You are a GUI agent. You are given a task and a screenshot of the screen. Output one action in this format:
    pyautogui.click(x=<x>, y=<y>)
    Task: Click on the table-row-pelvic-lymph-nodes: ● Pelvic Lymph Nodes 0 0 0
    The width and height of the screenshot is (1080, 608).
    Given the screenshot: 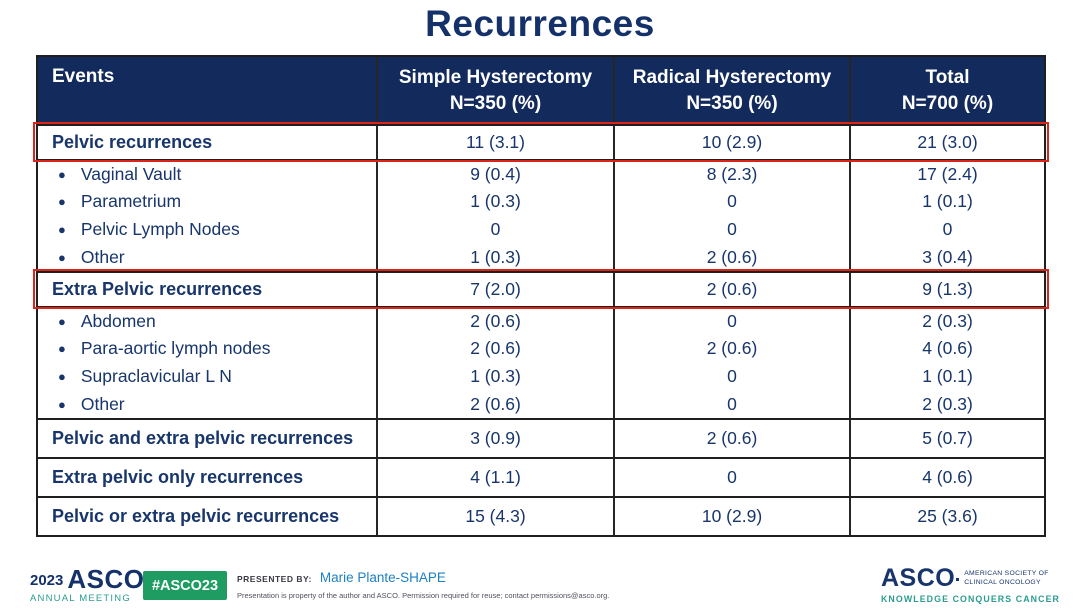 What is the action you would take?
    pyautogui.click(x=541, y=229)
    